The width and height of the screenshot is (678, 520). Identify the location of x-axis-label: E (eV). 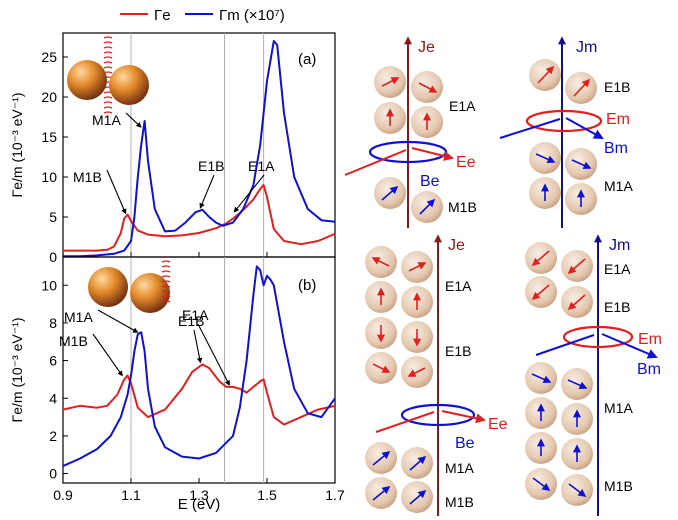
(199, 504).